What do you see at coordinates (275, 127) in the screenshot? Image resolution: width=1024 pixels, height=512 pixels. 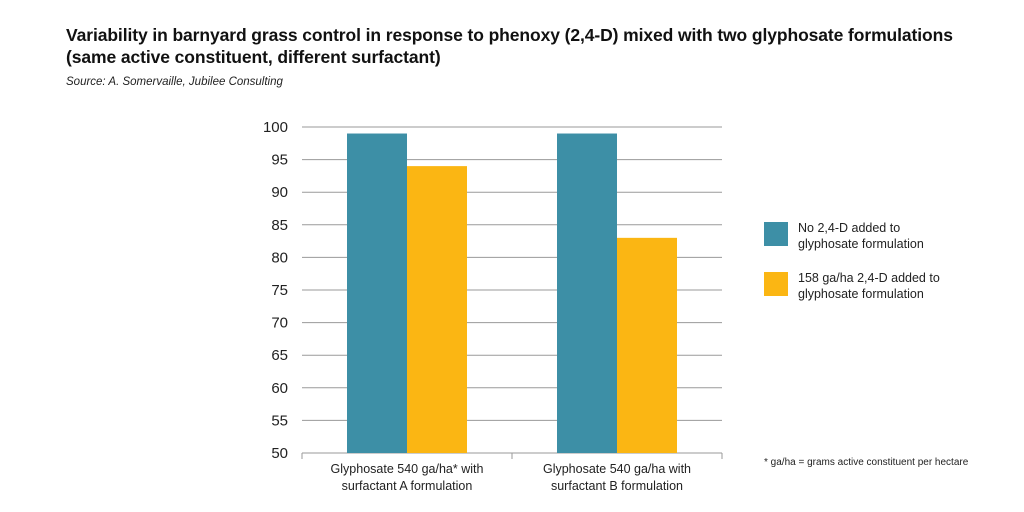 I see `y-tick-label-100: 100` at bounding box center [275, 127].